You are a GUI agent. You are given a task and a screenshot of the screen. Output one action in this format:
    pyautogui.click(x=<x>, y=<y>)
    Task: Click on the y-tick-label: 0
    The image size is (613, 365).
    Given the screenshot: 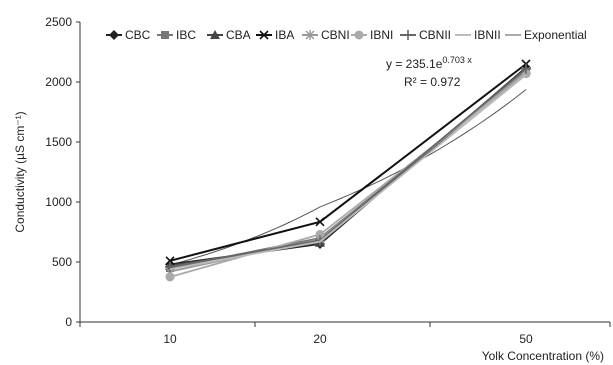 What is the action you would take?
    pyautogui.click(x=68, y=322)
    